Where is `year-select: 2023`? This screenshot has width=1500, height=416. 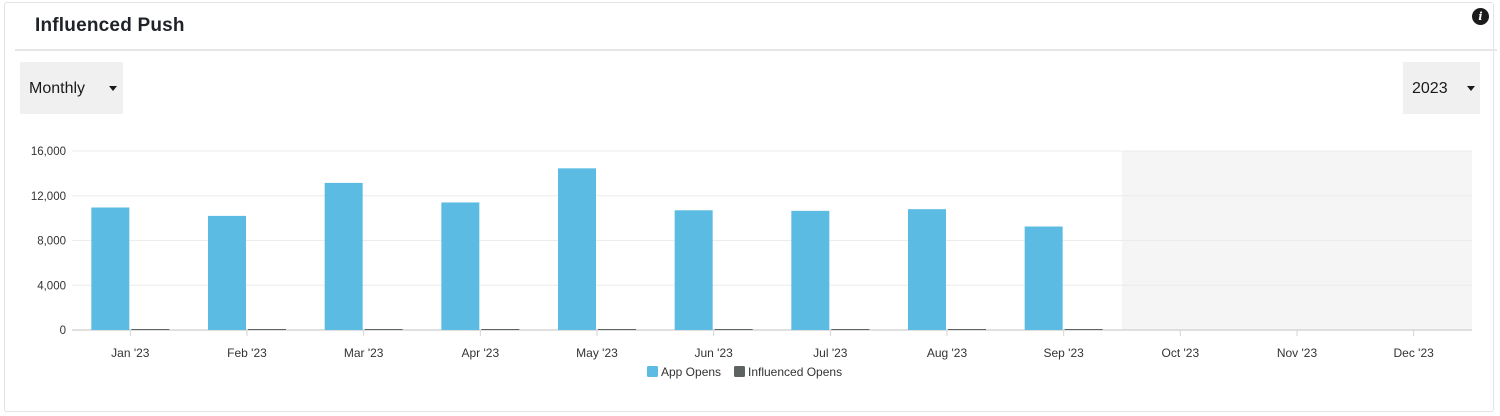
year-select: 2023 is located at coordinates (1441, 88).